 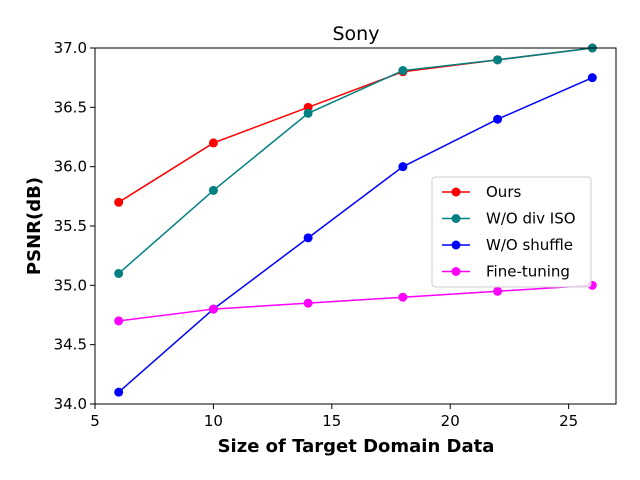 I want to click on y-tick-label: 36.5, so click(x=70, y=107).